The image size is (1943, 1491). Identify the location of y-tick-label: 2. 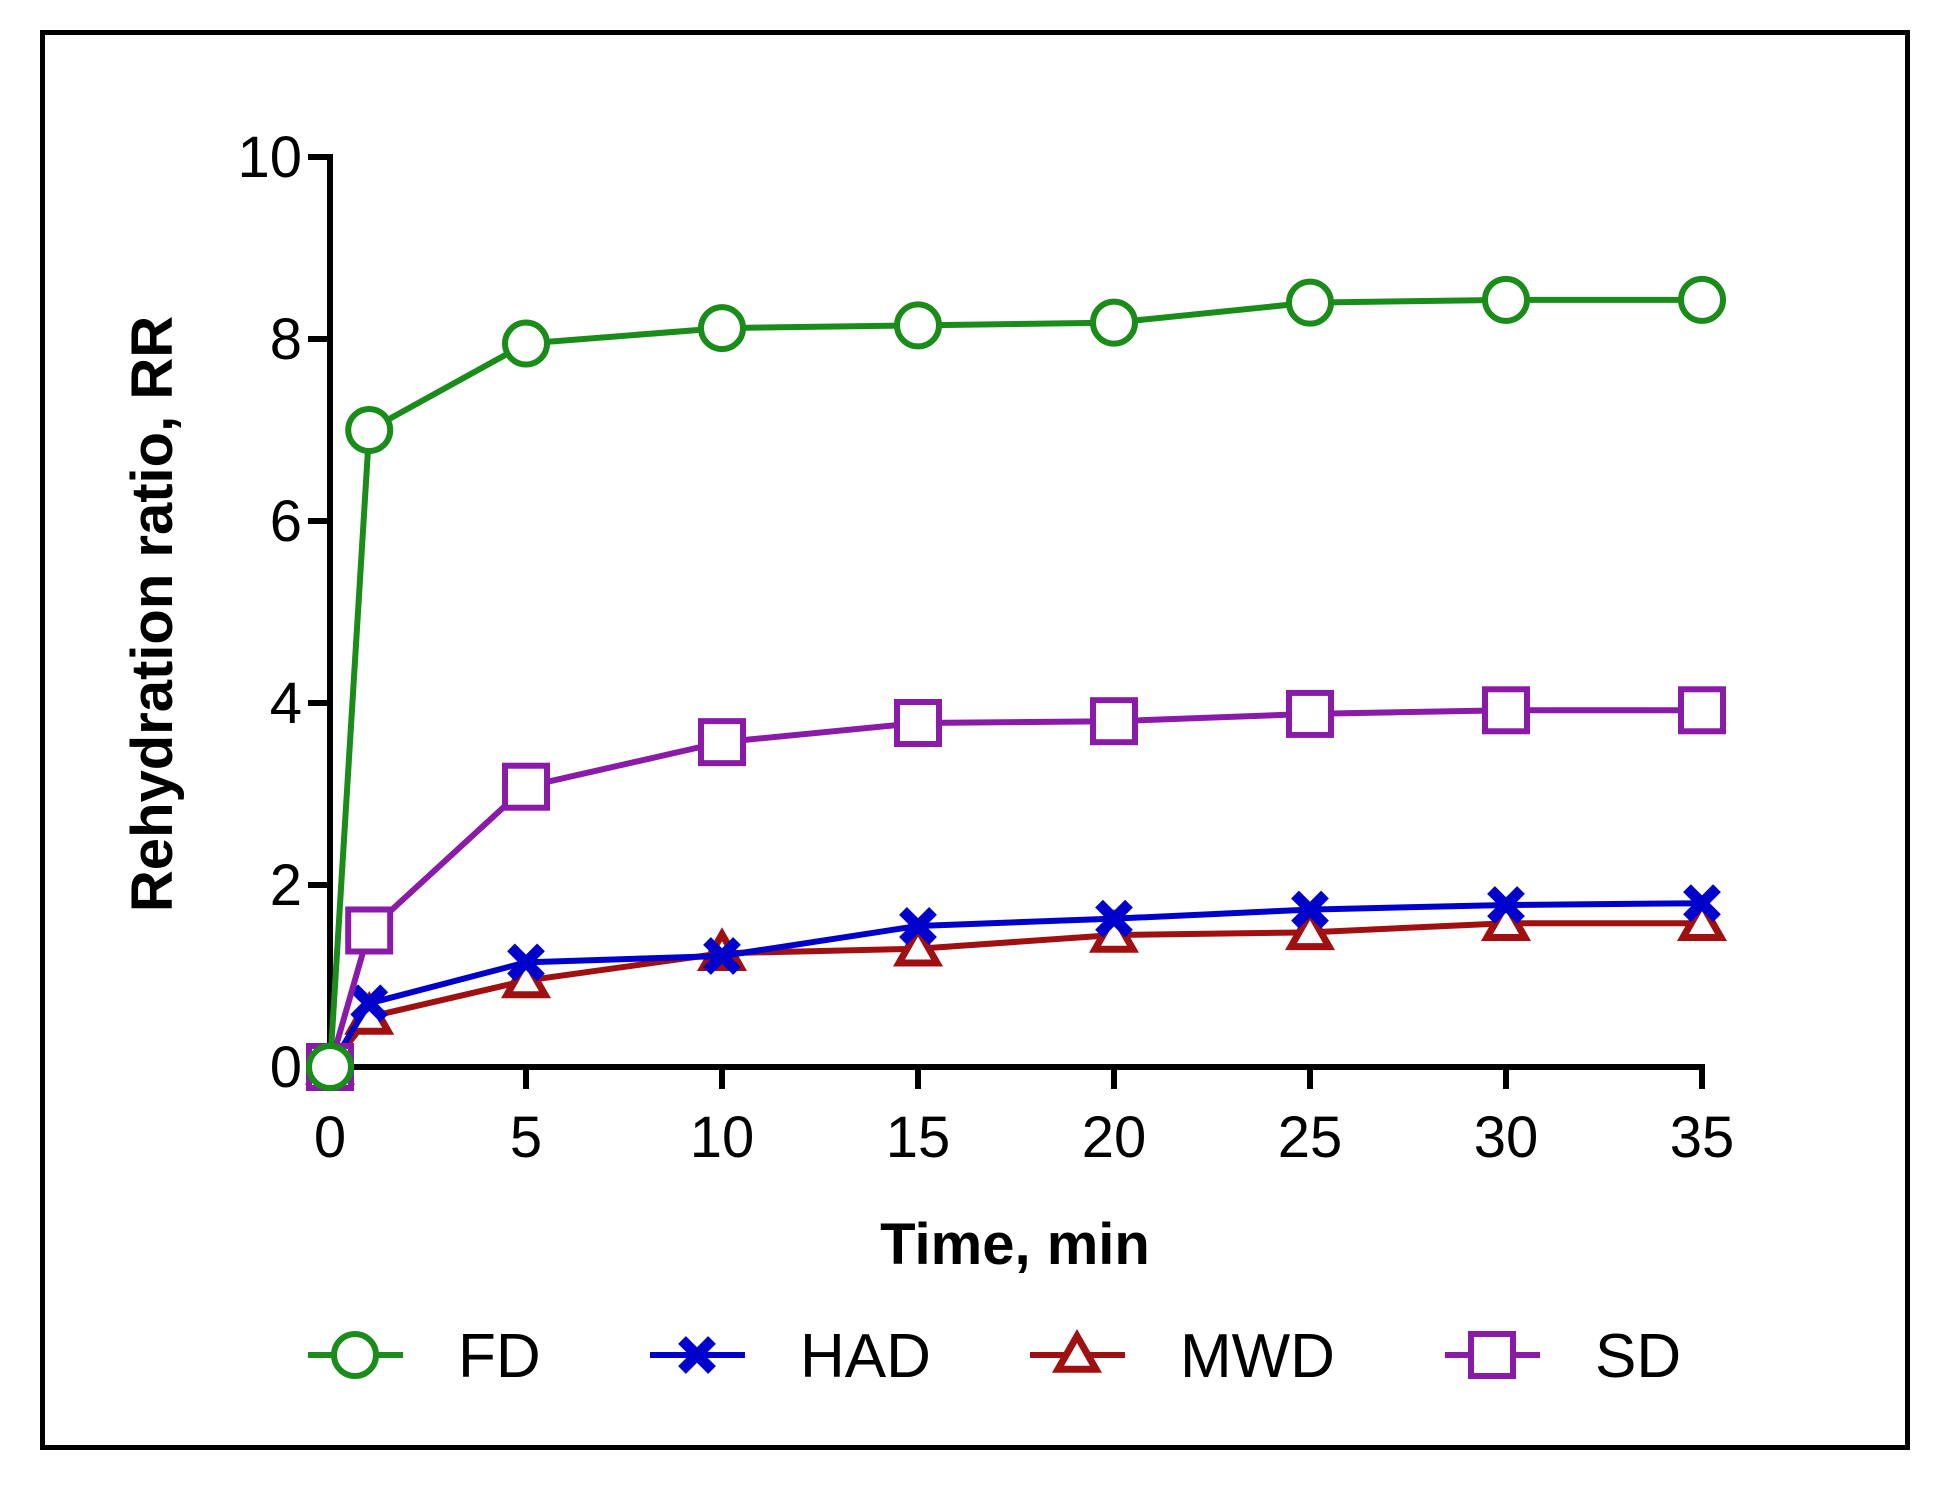
(286, 885).